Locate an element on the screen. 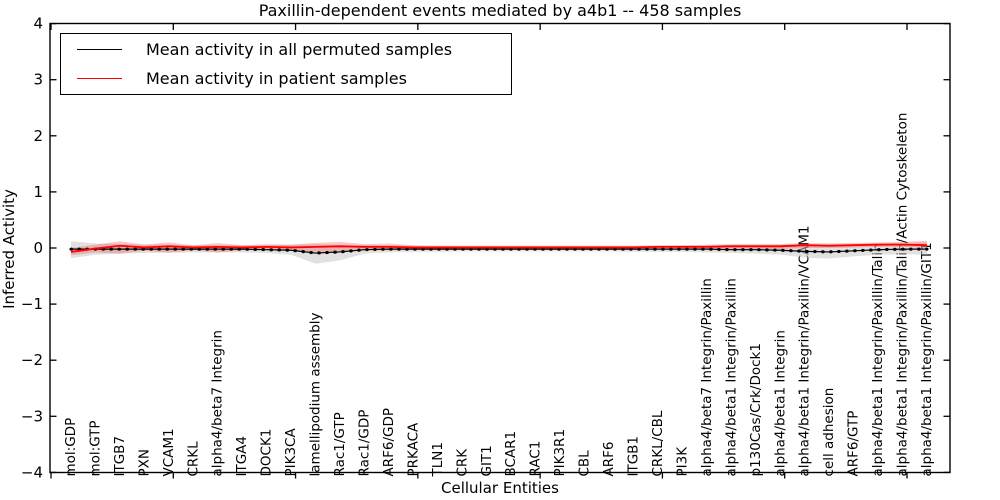  x-axis-title: Cellular Entities is located at coordinates (500, 488).